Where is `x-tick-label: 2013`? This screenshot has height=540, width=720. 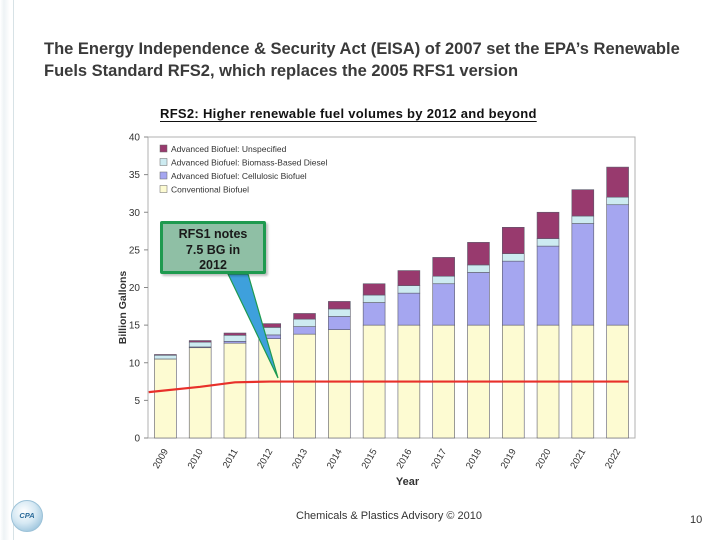
x-tick-label: 2013 is located at coordinates (300, 459).